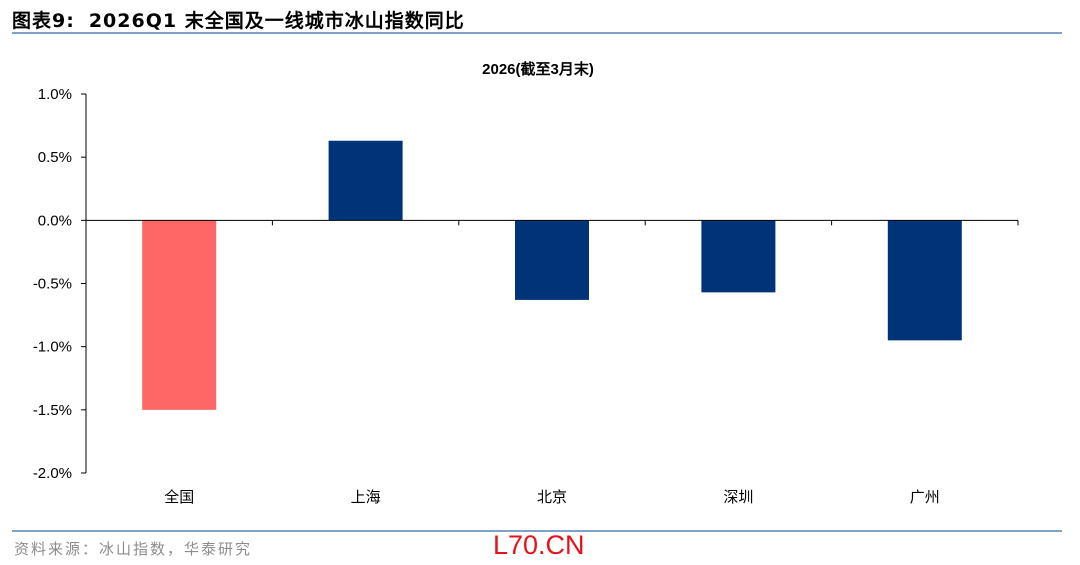  What do you see at coordinates (366, 497) in the screenshot?
I see `x-tick-label: 上海` at bounding box center [366, 497].